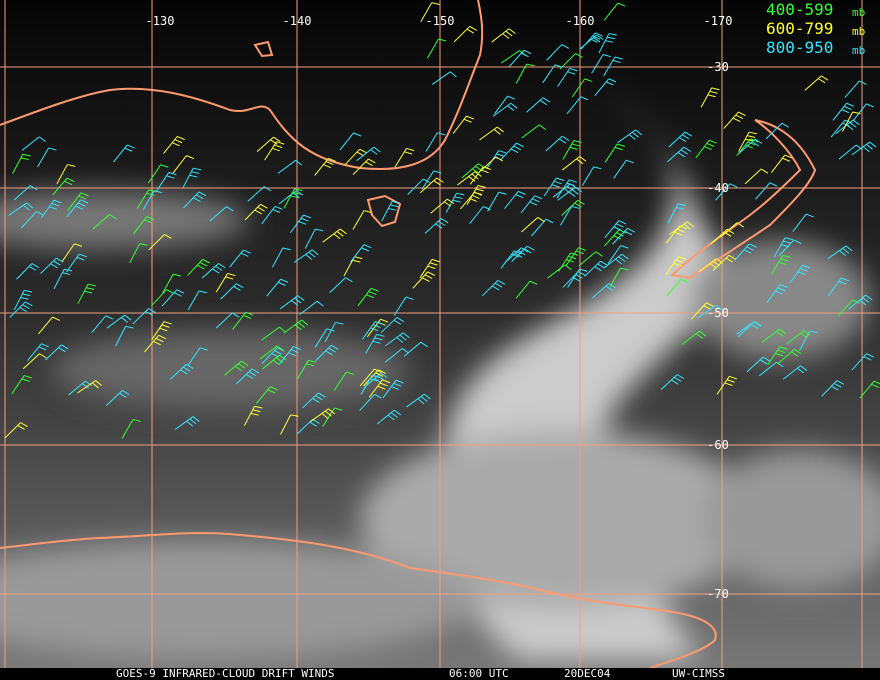  I want to click on latitude-label: -40, so click(718, 188).